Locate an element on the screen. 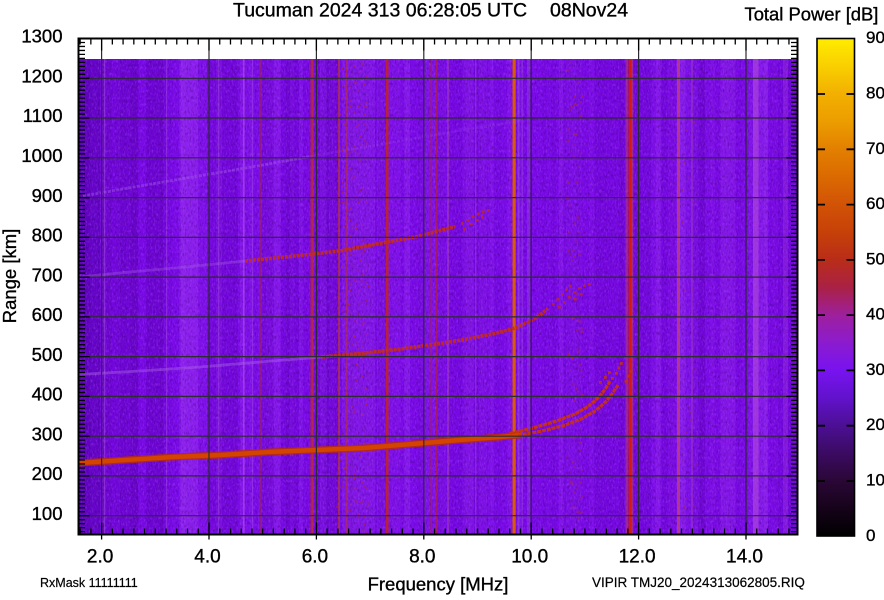 This screenshot has height=600, width=884. svg-text: 1300 is located at coordinates (41, 36).